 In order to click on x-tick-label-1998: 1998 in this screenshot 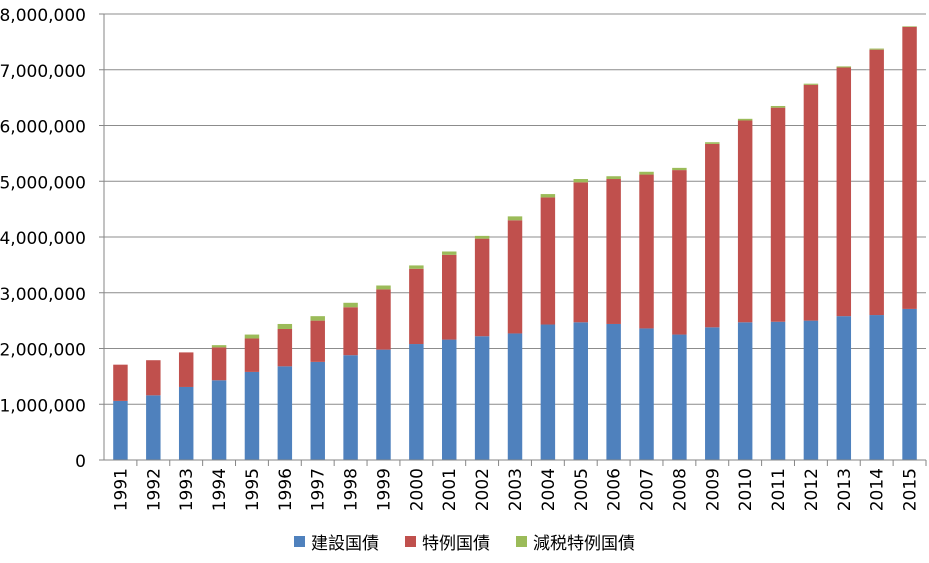, I will do `click(352, 489)`.